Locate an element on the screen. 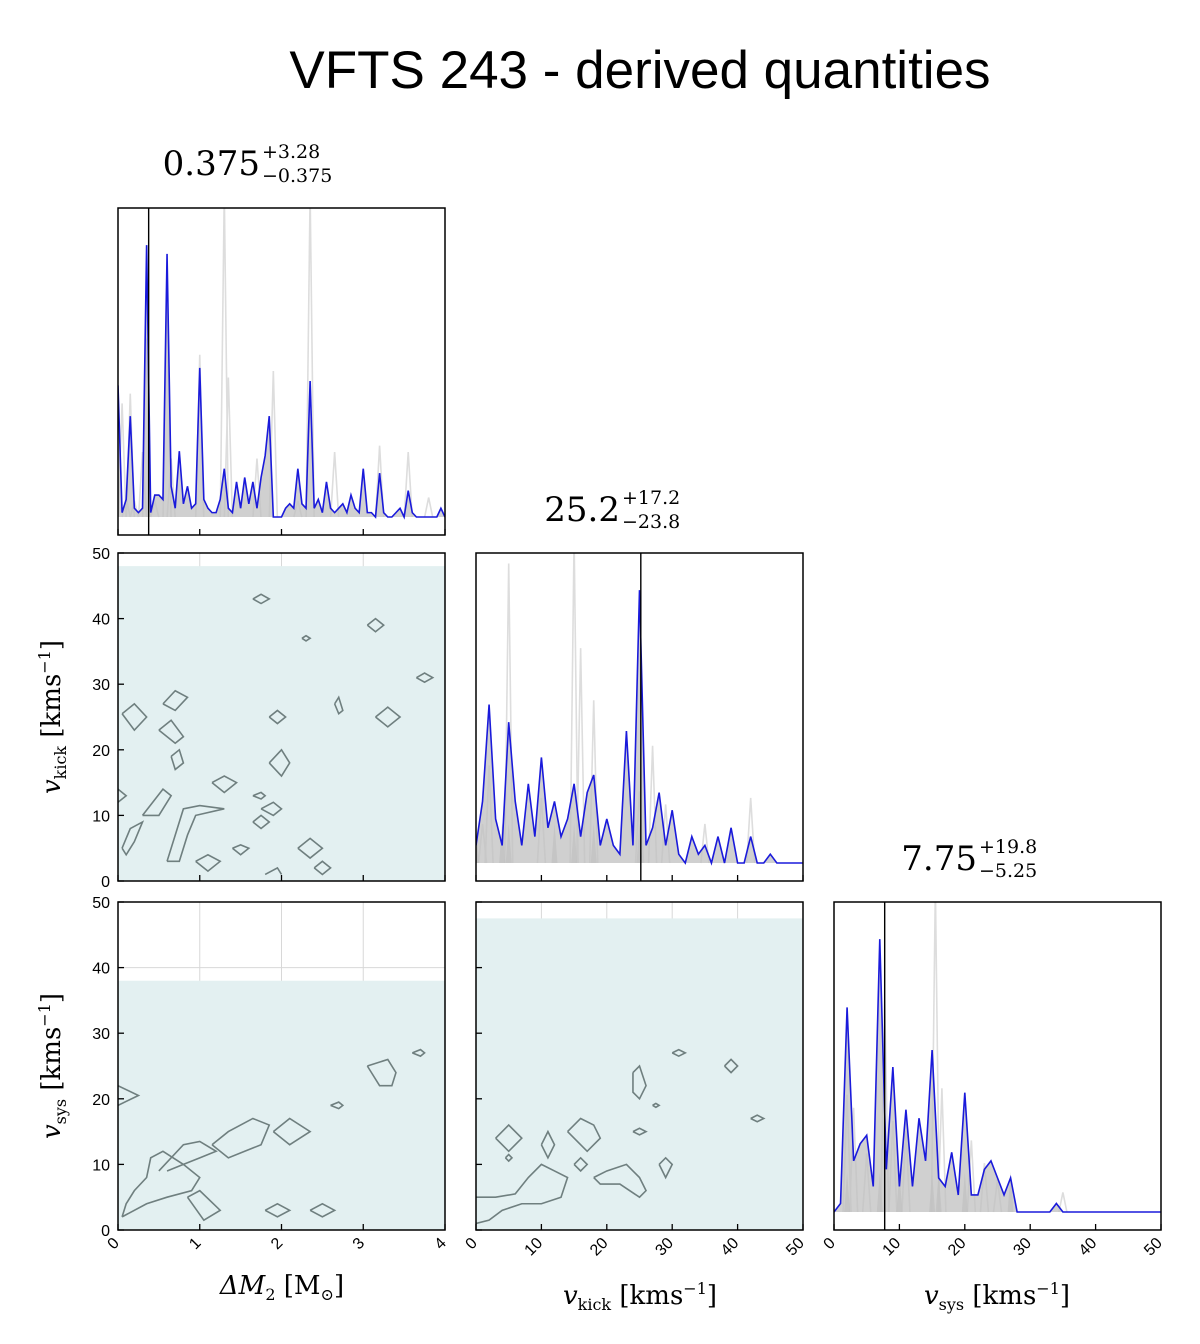 This screenshot has width=1200, height=1344. x-tick-label: 4 is located at coordinates (441, 1244).